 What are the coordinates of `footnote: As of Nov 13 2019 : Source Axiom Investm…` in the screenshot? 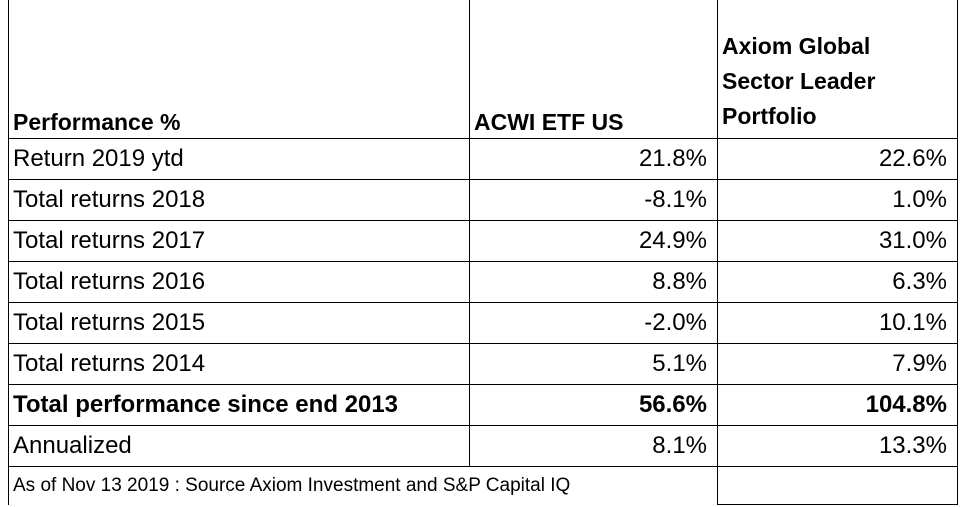 It's located at (363, 485).